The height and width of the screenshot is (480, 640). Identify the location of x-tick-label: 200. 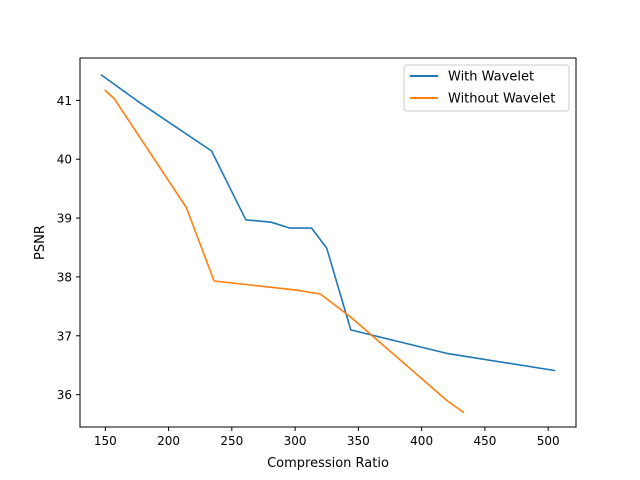
(168, 441).